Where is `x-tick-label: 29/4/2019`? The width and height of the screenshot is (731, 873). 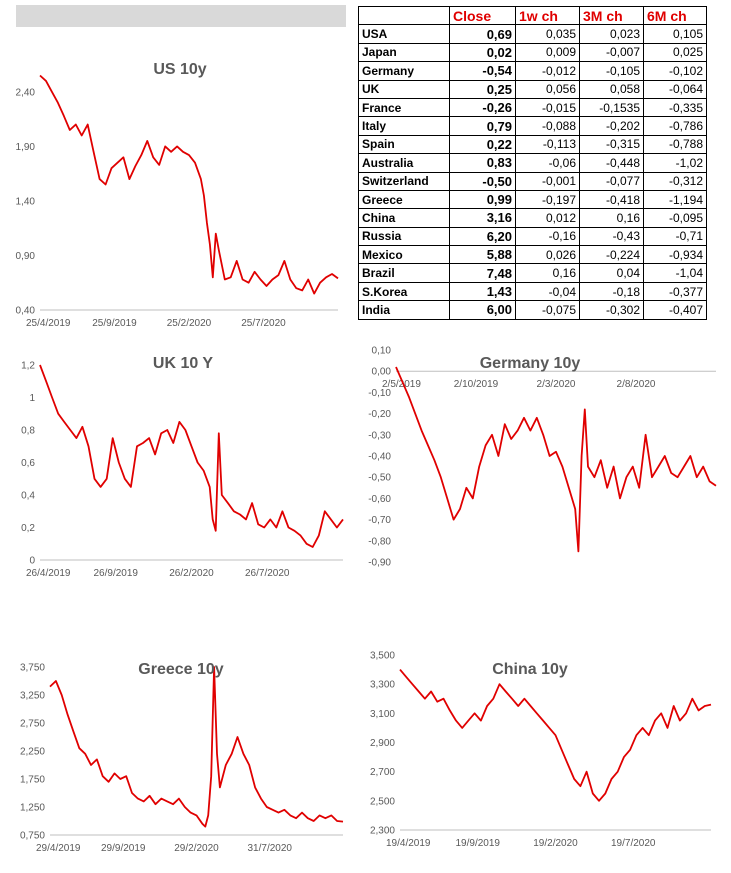 x-tick-label: 29/4/2019 is located at coordinates (58, 848).